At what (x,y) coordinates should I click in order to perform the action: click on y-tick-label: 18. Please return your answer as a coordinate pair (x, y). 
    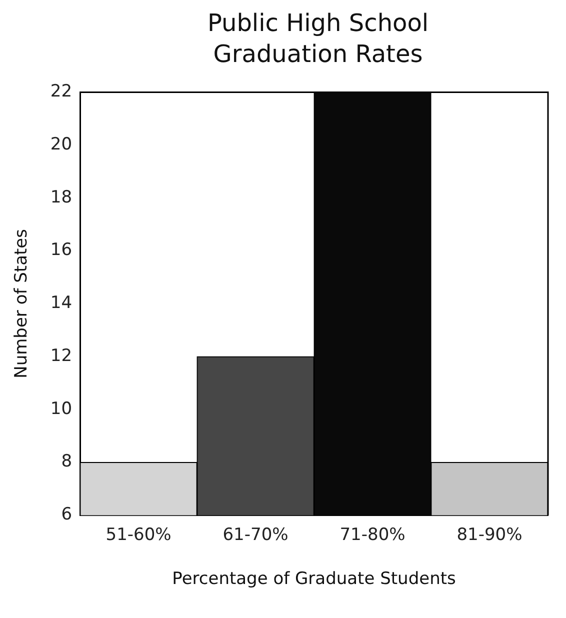
    Looking at the image, I should click on (61, 198).